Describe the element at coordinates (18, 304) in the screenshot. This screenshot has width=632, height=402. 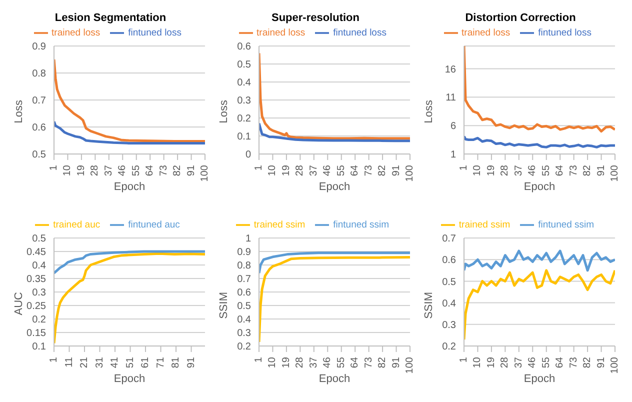
I see `y-axis-title: AUC` at that location.